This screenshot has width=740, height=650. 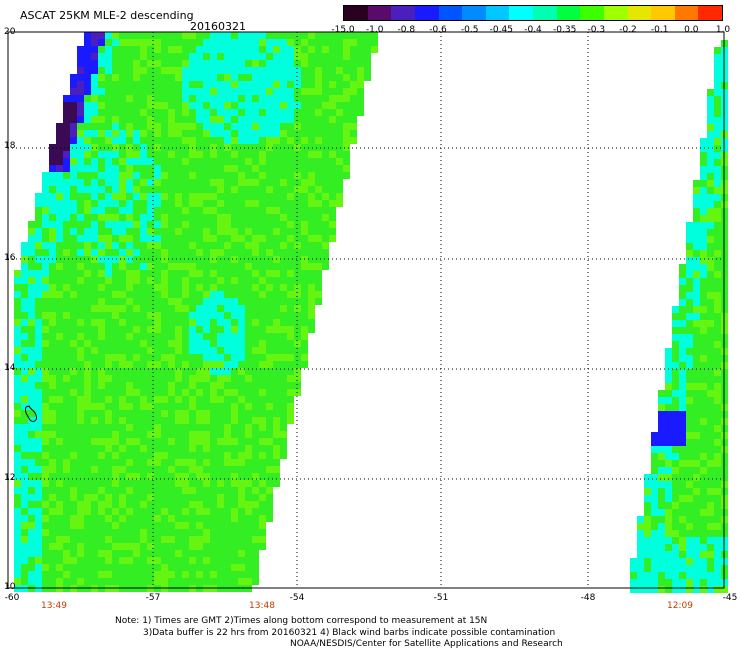 I want to click on colorbar-segment, so click(x=497, y=13).